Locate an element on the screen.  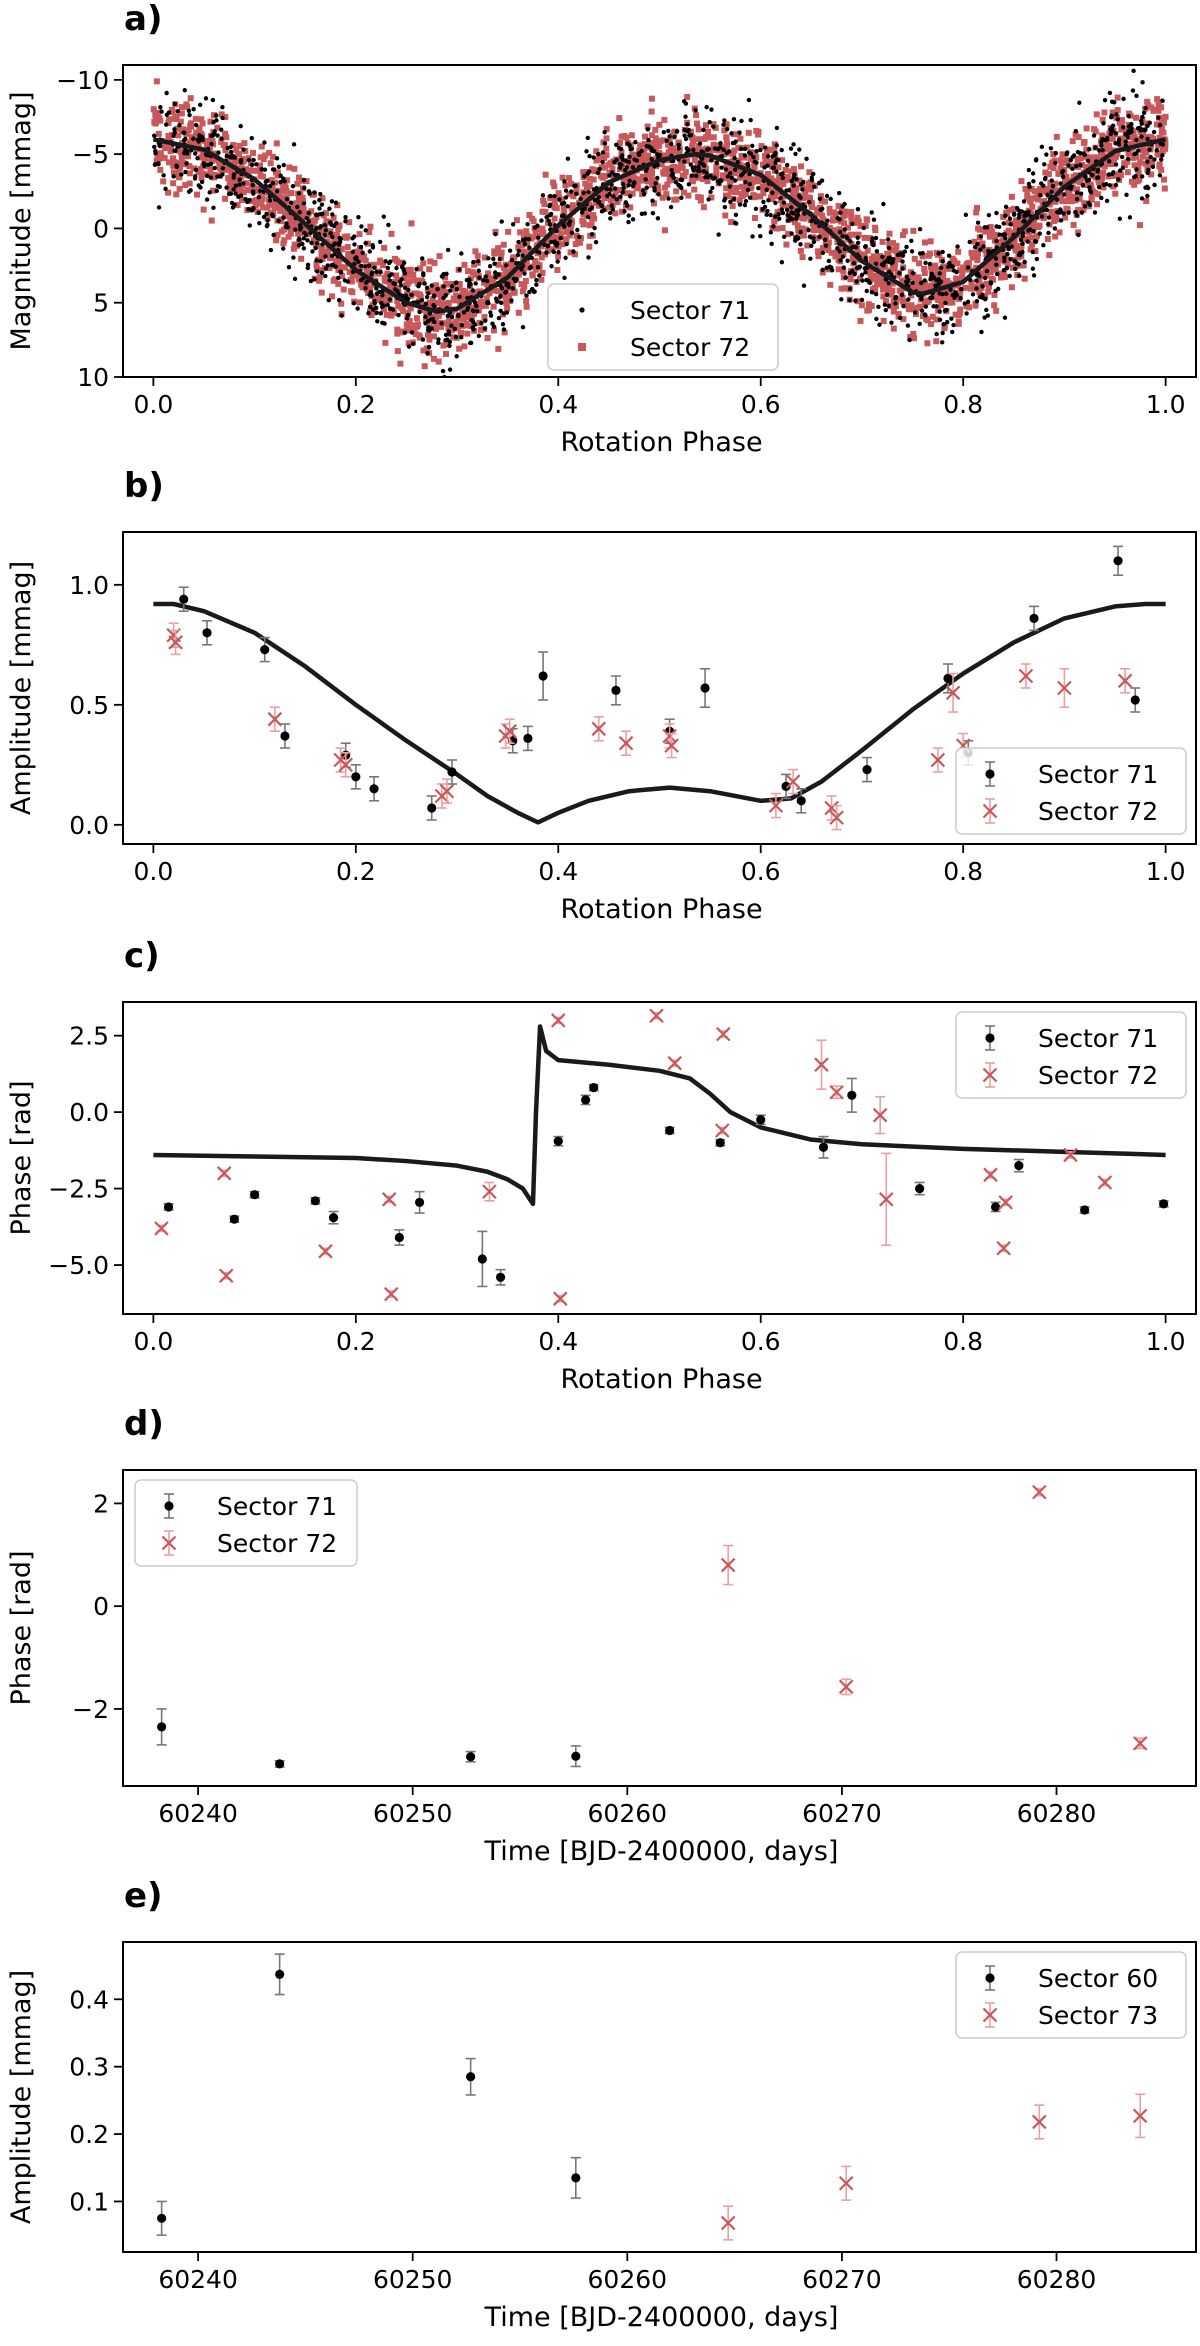
plot-area is located at coordinates (652, 2097).